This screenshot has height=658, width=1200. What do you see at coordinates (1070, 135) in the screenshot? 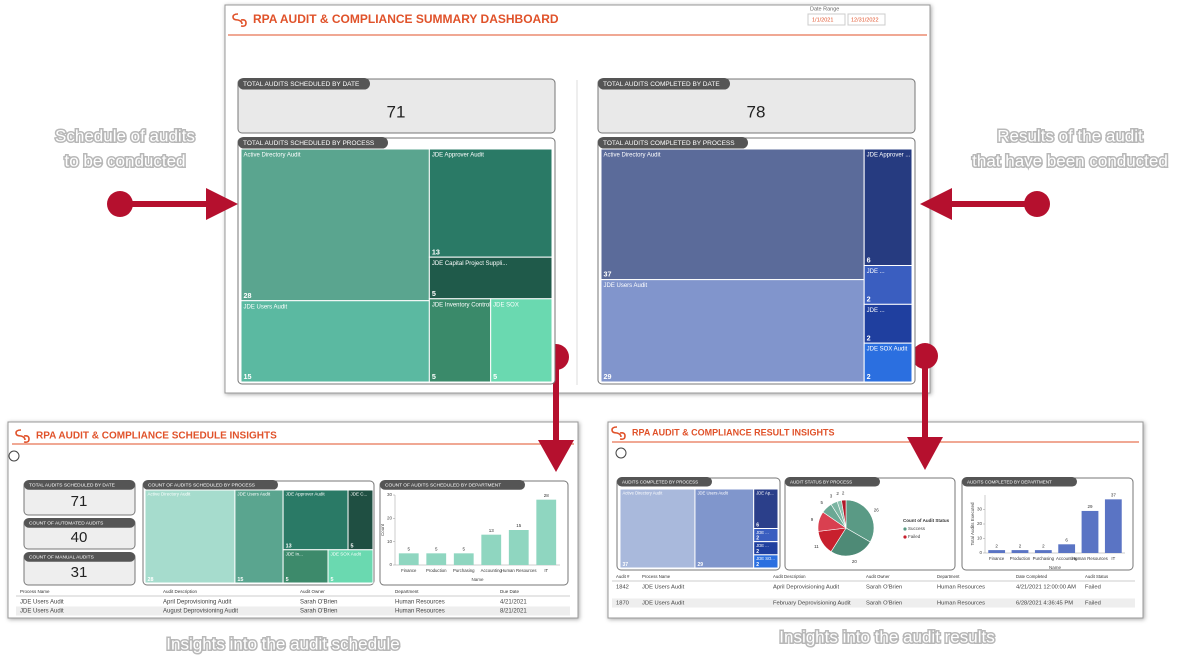
I see `annotation: Results of the audit` at bounding box center [1070, 135].